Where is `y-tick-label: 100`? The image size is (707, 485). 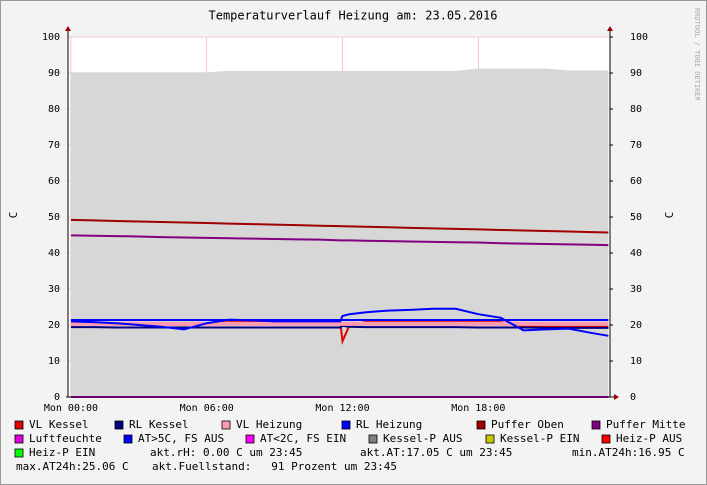 y-tick-label: 100 is located at coordinates (51, 37).